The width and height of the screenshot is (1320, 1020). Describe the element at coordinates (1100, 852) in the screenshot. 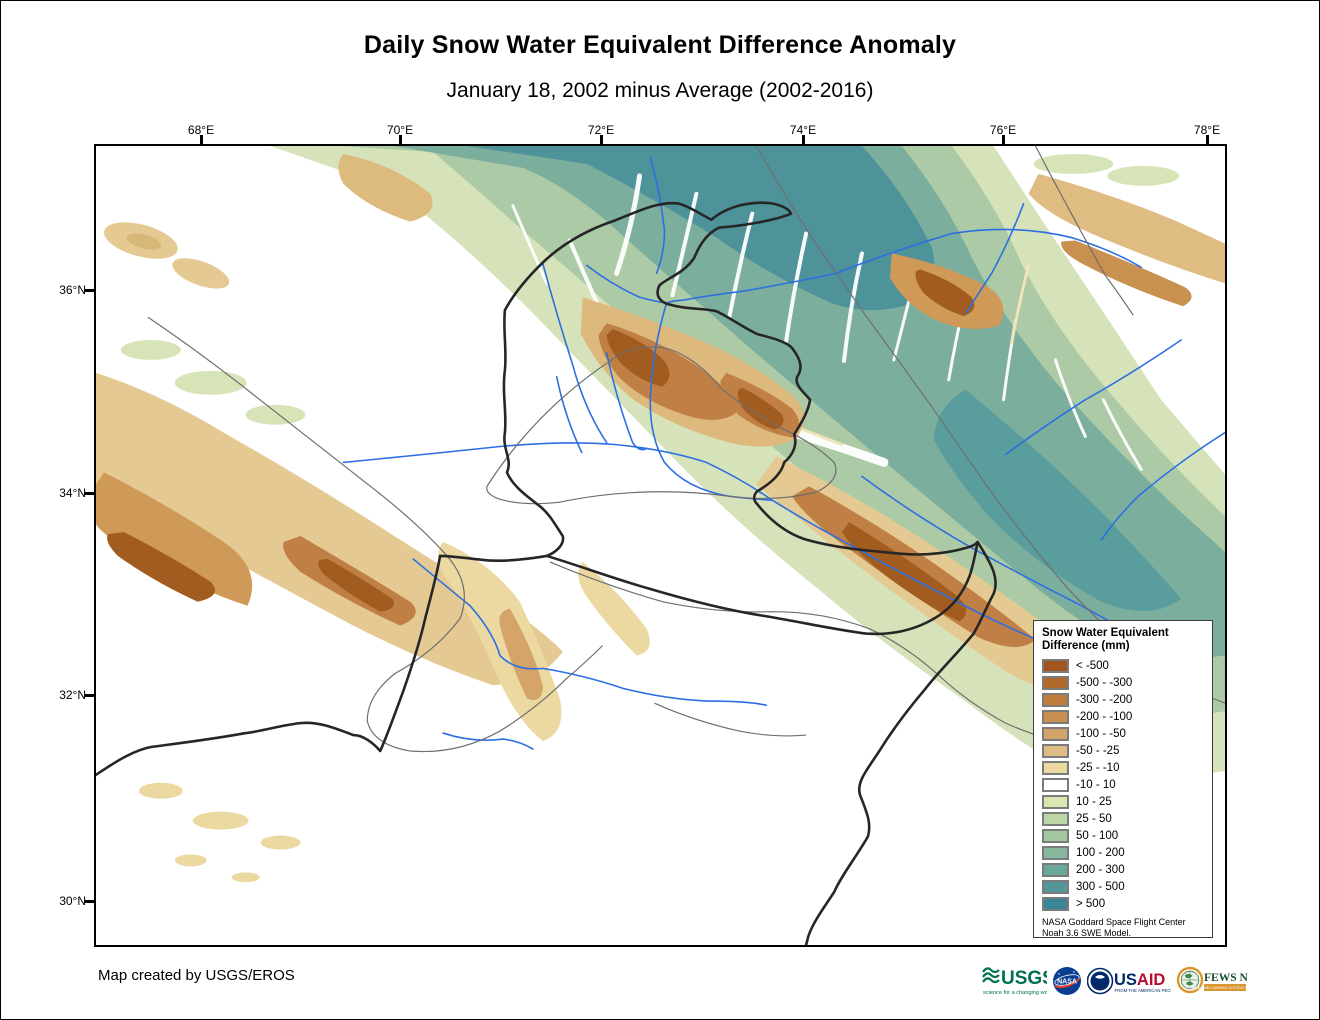

I see `legend-class-label: 100 - 200` at that location.